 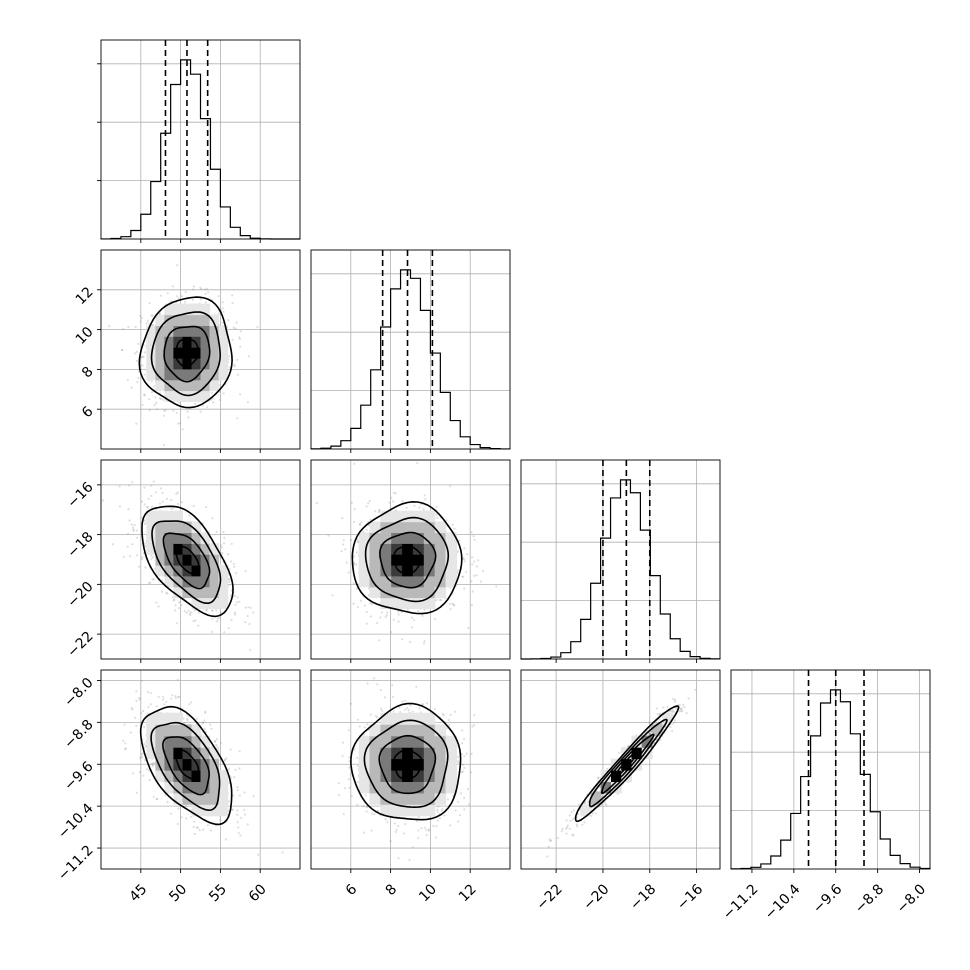 What do you see at coordinates (178, 893) in the screenshot?
I see `x-tick-label: 50` at bounding box center [178, 893].